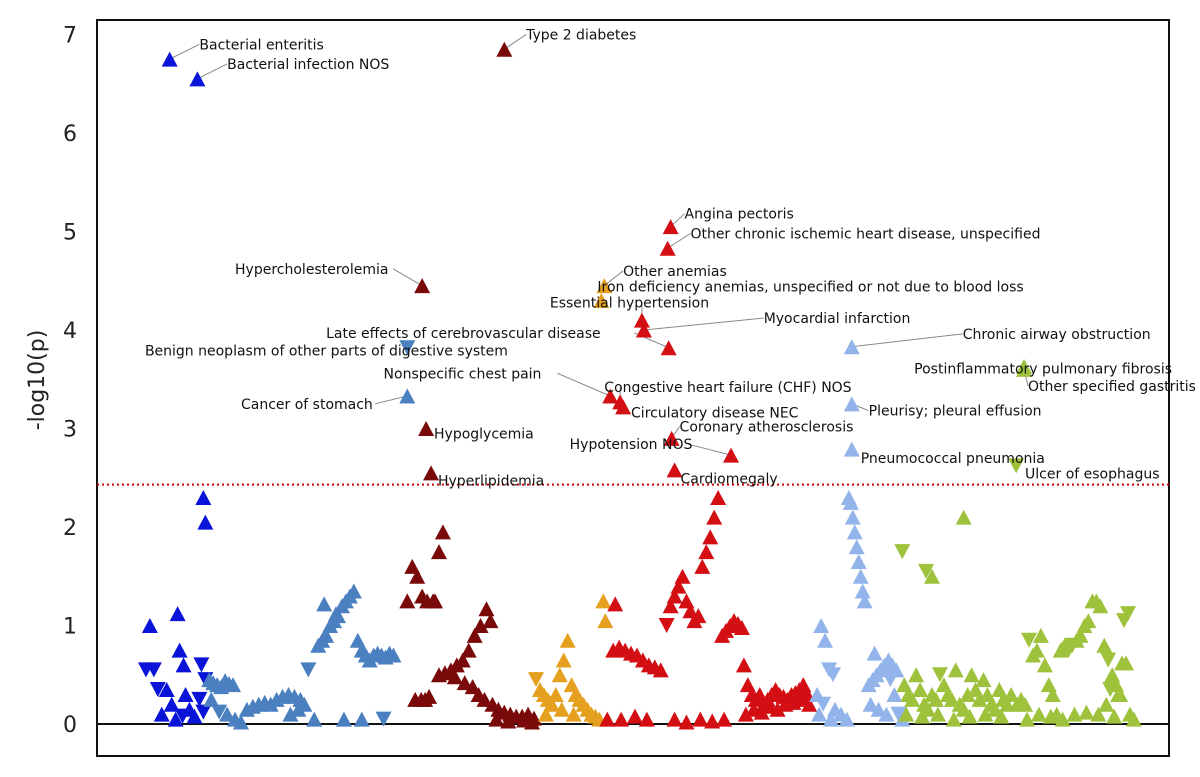  Describe the element at coordinates (70, 134) in the screenshot. I see `y-tick-label: 6` at that location.